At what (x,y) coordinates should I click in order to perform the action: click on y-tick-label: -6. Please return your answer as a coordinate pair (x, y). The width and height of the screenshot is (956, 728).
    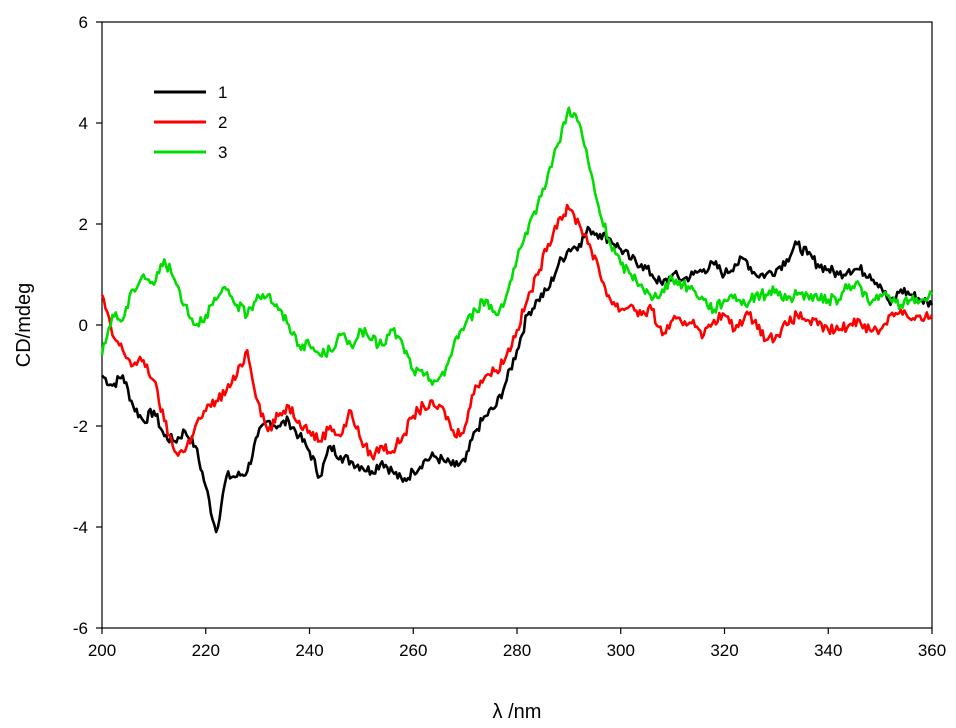
    Looking at the image, I should click on (80, 628).